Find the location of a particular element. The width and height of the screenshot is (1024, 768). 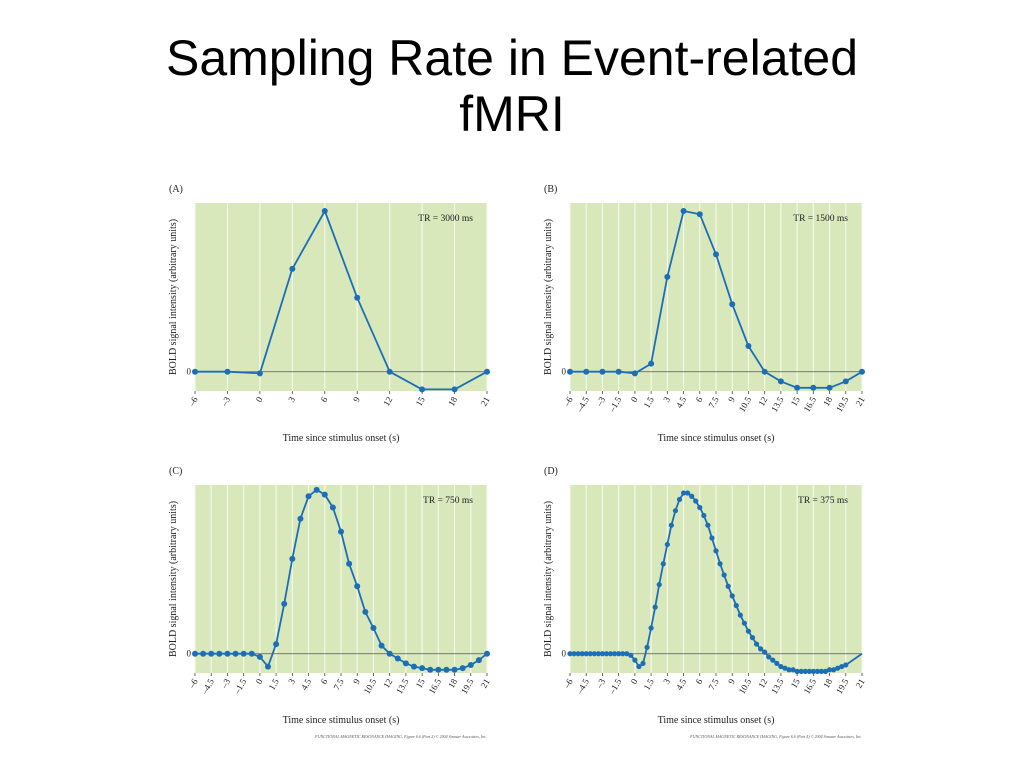

x-tick-label: 6 is located at coordinates (699, 681).